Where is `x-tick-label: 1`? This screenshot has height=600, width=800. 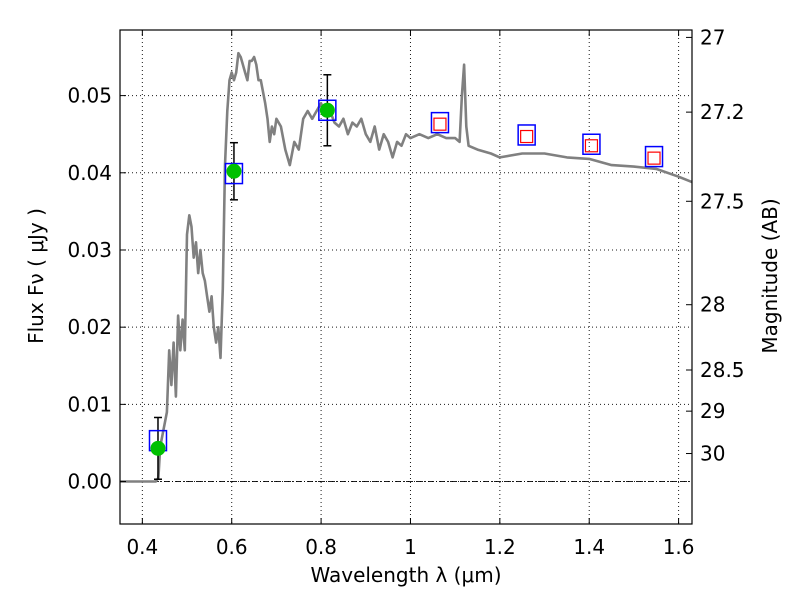 x-tick-label: 1 is located at coordinates (410, 547).